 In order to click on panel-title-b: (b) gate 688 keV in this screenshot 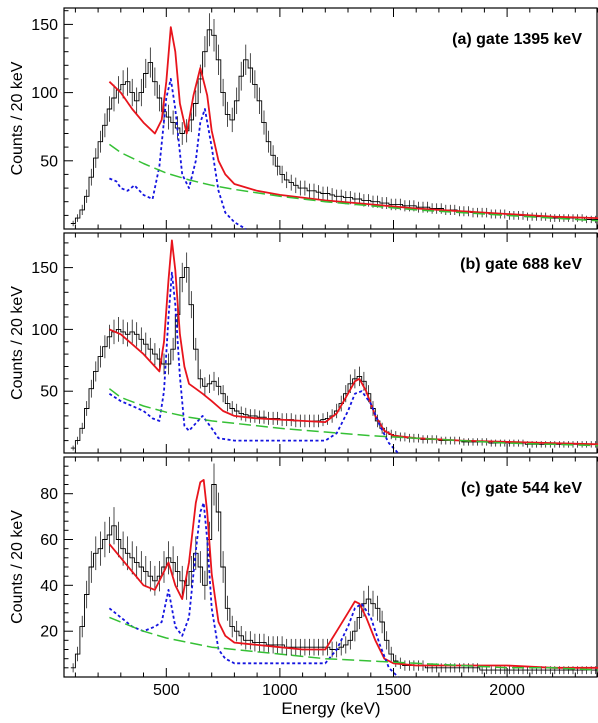, I will do `click(521, 264)`.